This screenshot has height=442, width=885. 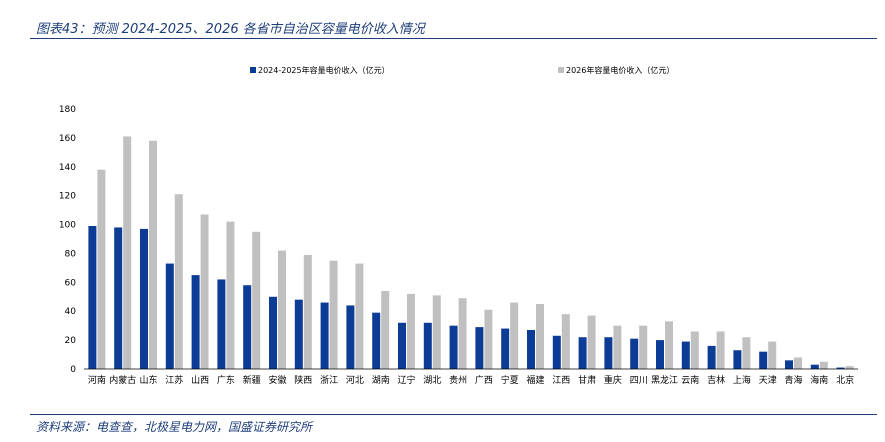 What do you see at coordinates (252, 380) in the screenshot?
I see `x-tick-label: 新疆` at bounding box center [252, 380].